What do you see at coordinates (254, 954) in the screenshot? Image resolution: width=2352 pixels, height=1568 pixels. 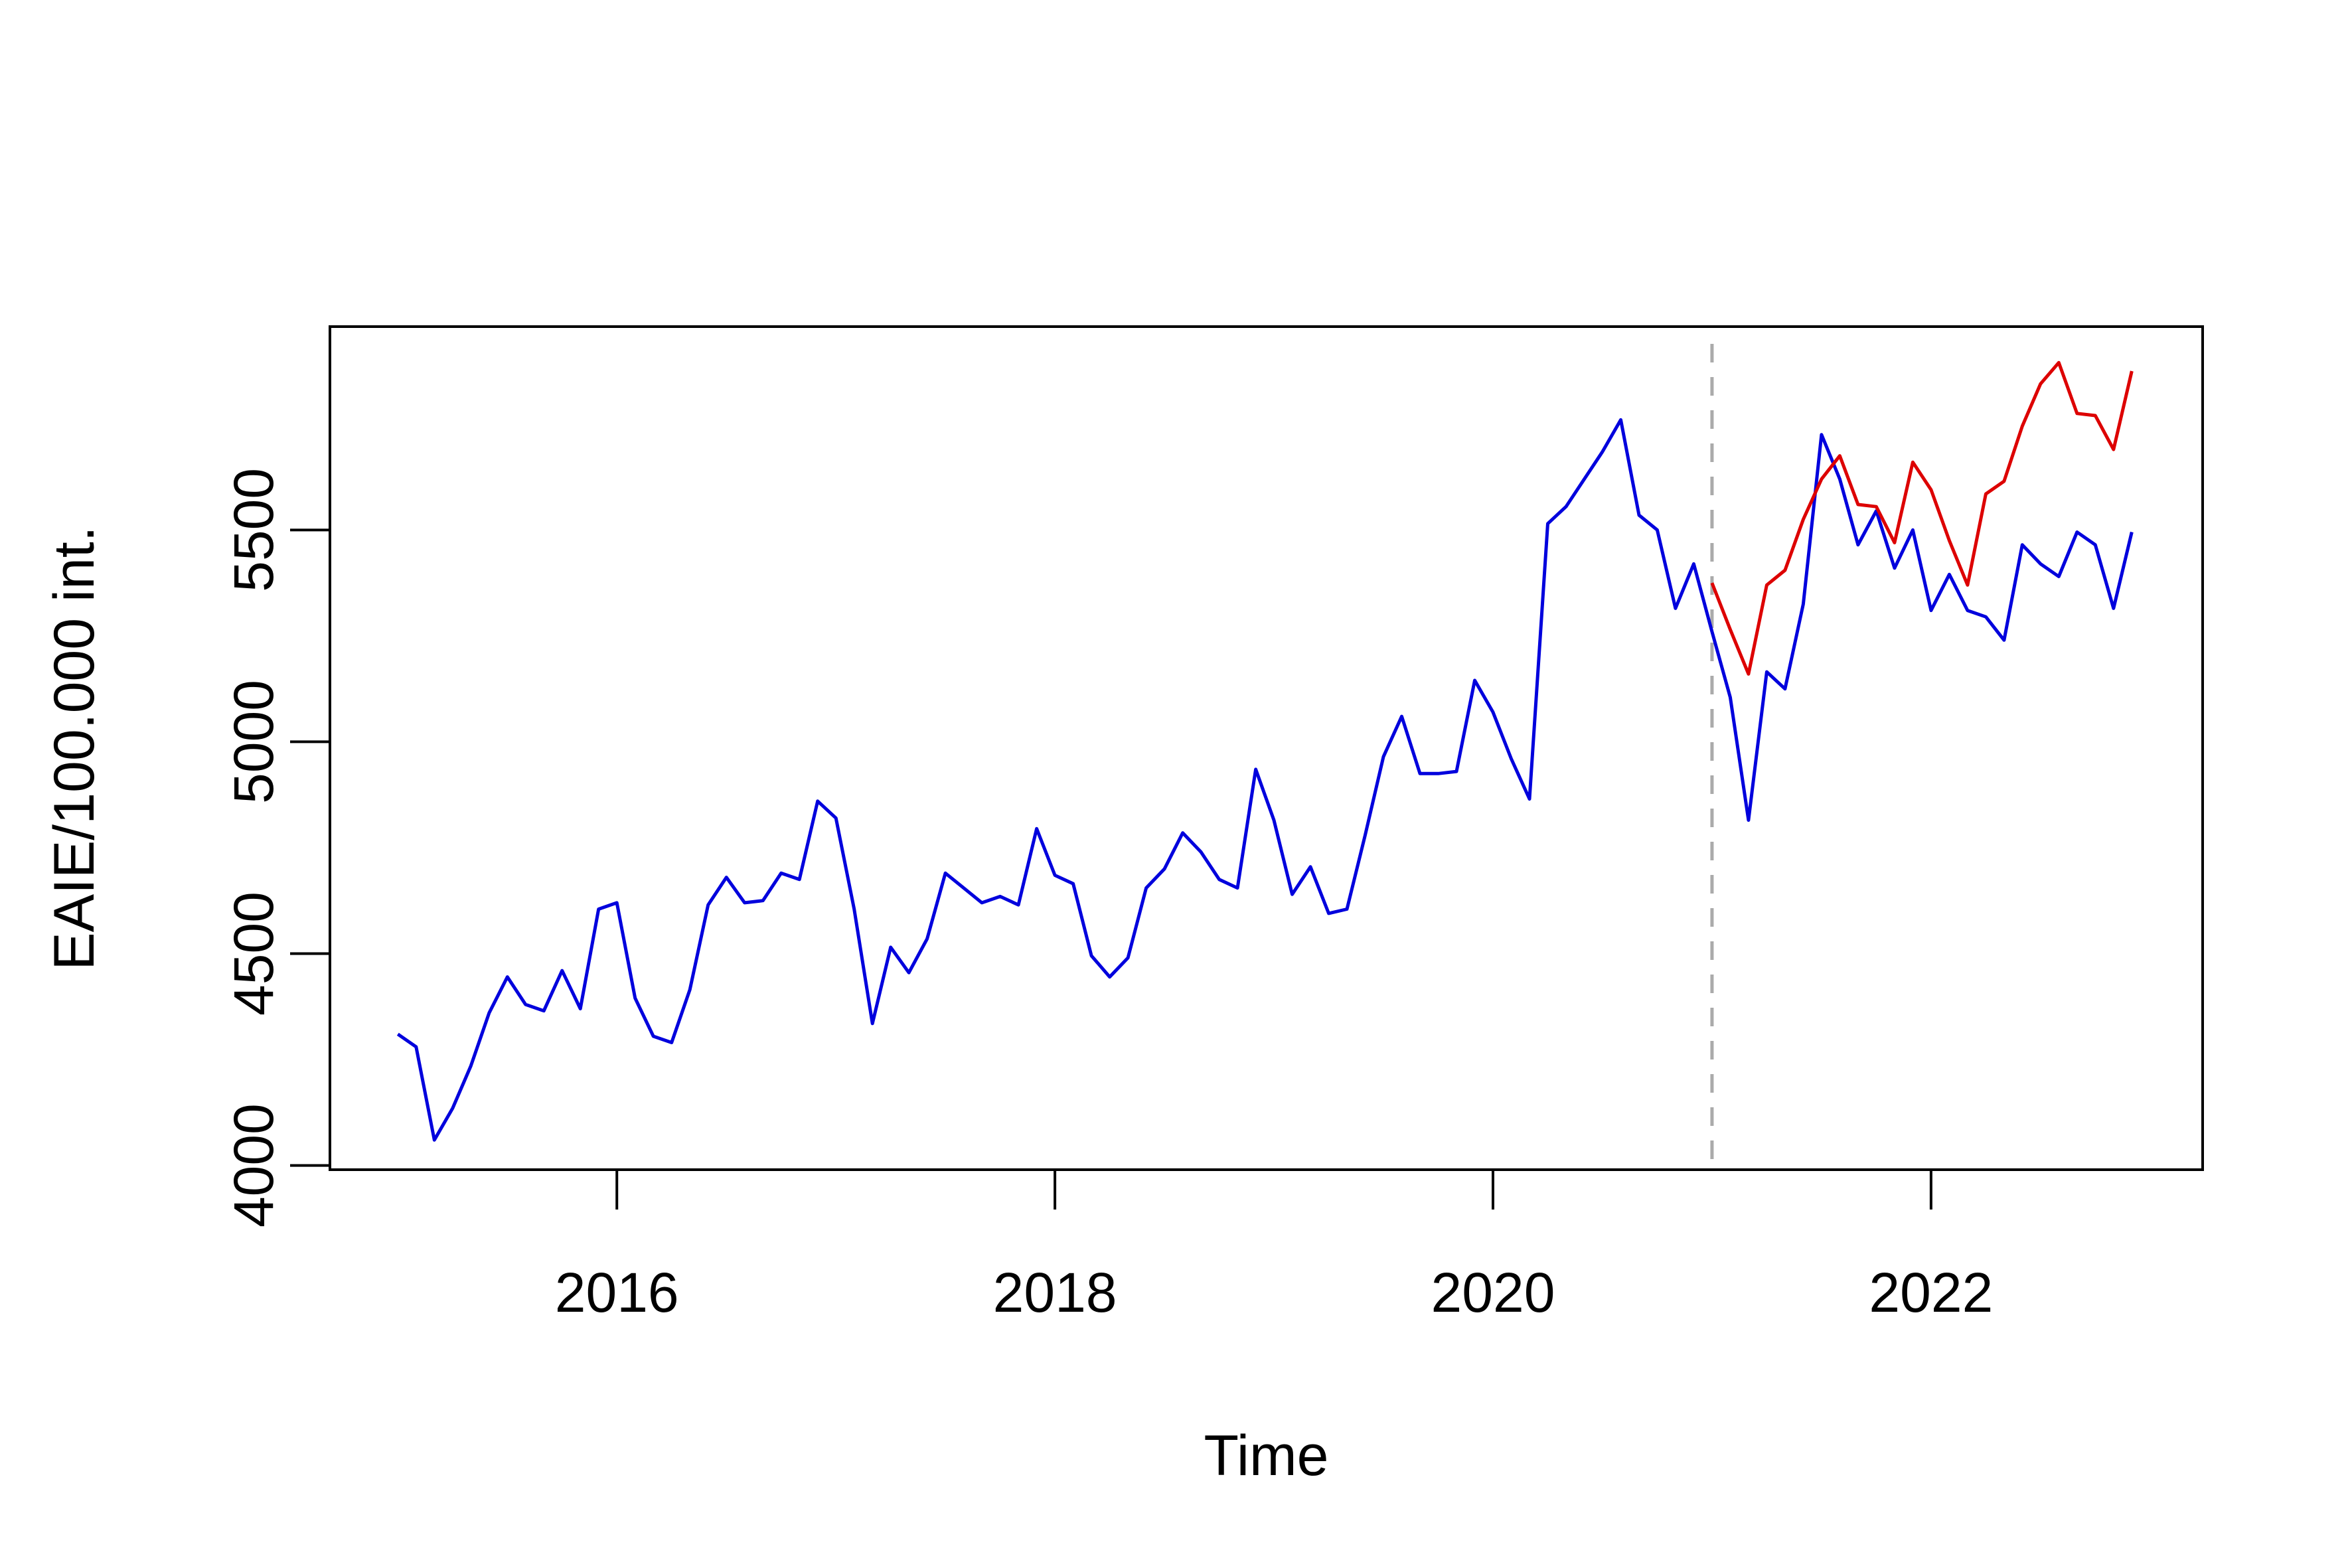 I see `y-tick-label: 4500` at bounding box center [254, 954].